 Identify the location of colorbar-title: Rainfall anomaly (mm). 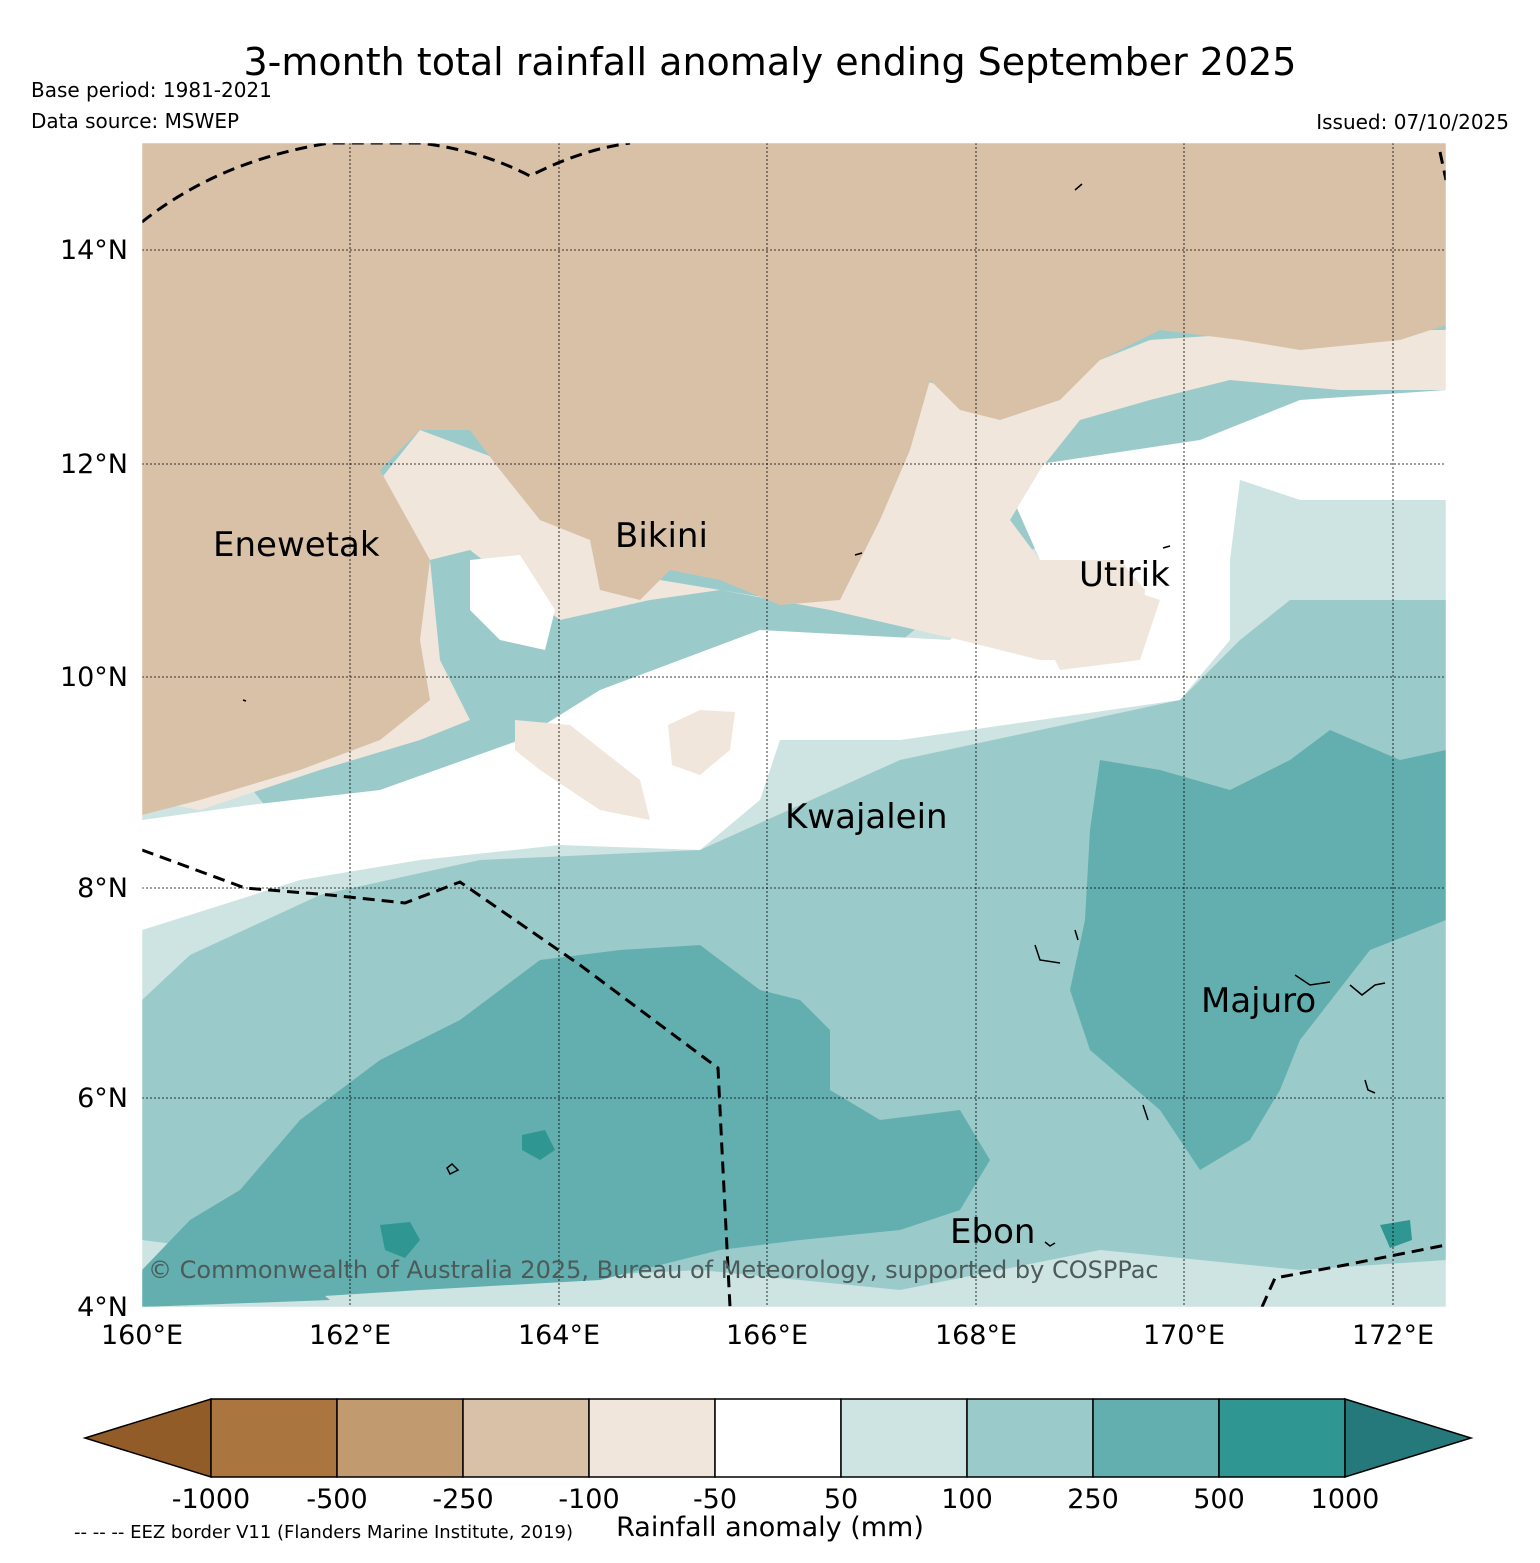
(770, 1527).